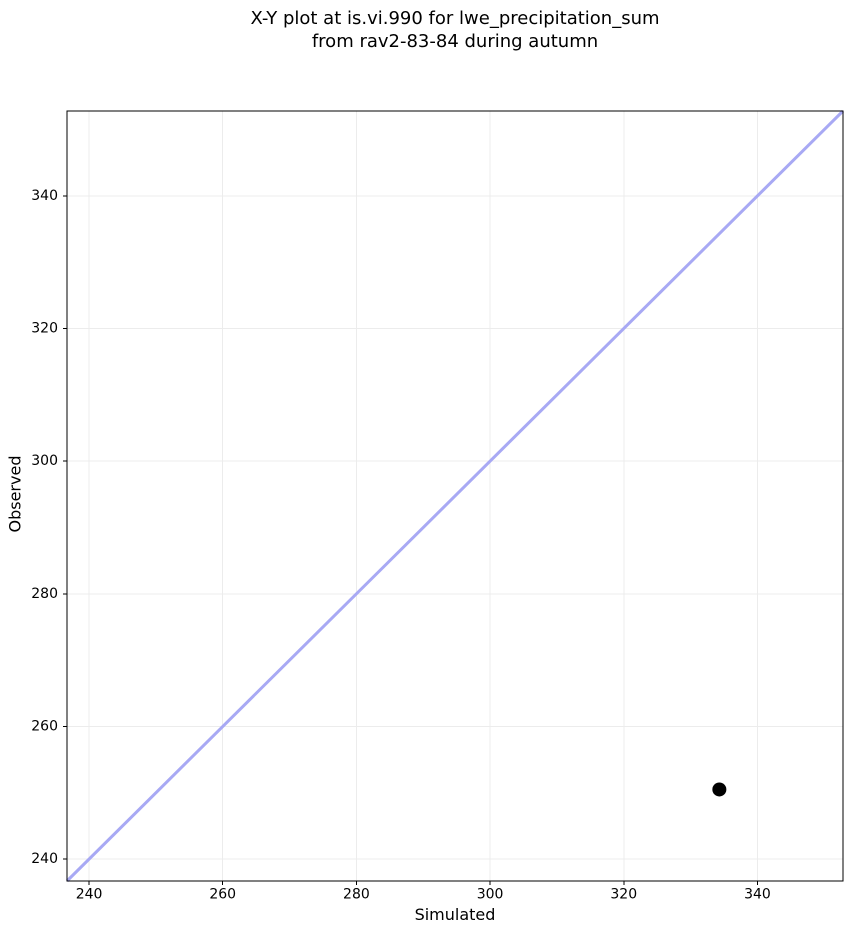 The image size is (851, 934). What do you see at coordinates (490, 895) in the screenshot?
I see `x-tick-label: 300` at bounding box center [490, 895].